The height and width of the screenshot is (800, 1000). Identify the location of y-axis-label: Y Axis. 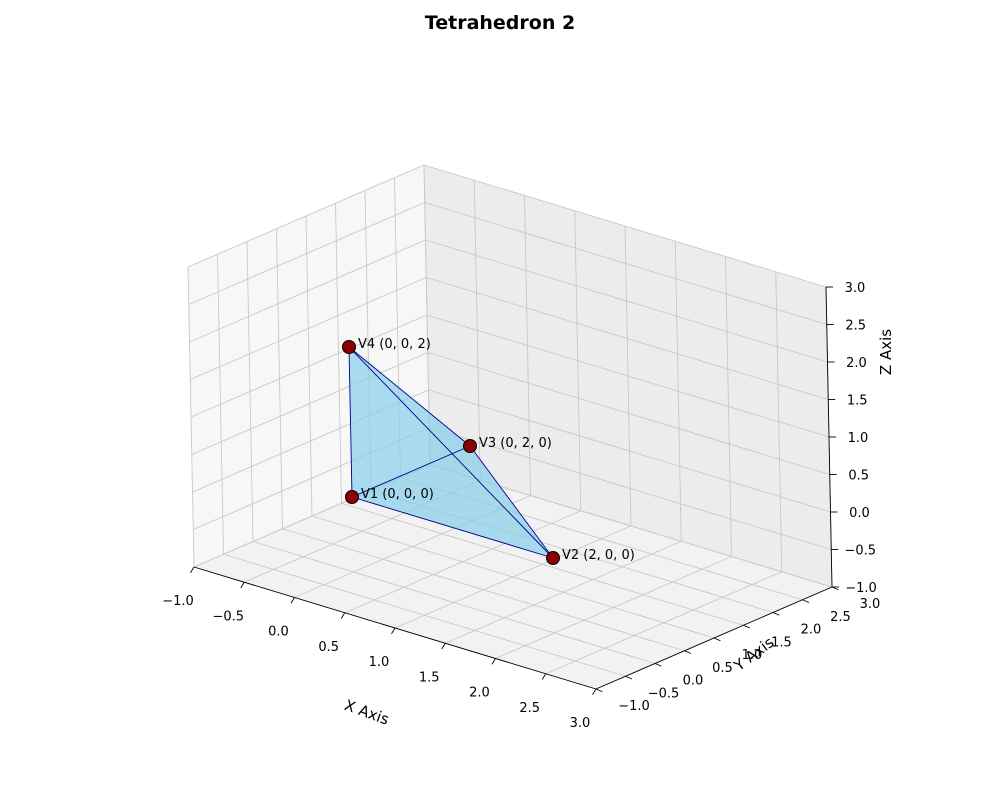
(754, 654).